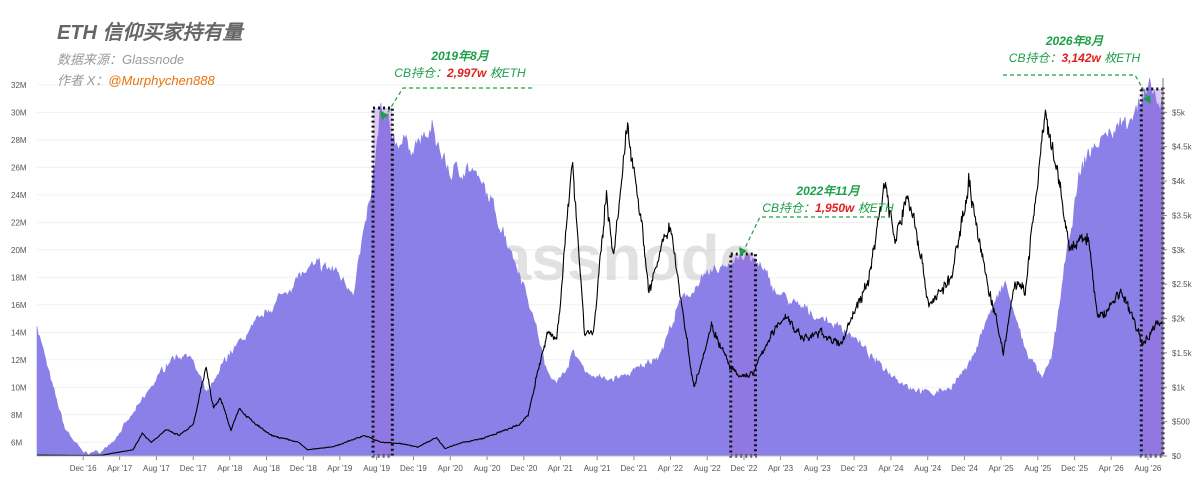  Describe the element at coordinates (340, 468) in the screenshot. I see `x-tick-label: Apr '19` at that location.